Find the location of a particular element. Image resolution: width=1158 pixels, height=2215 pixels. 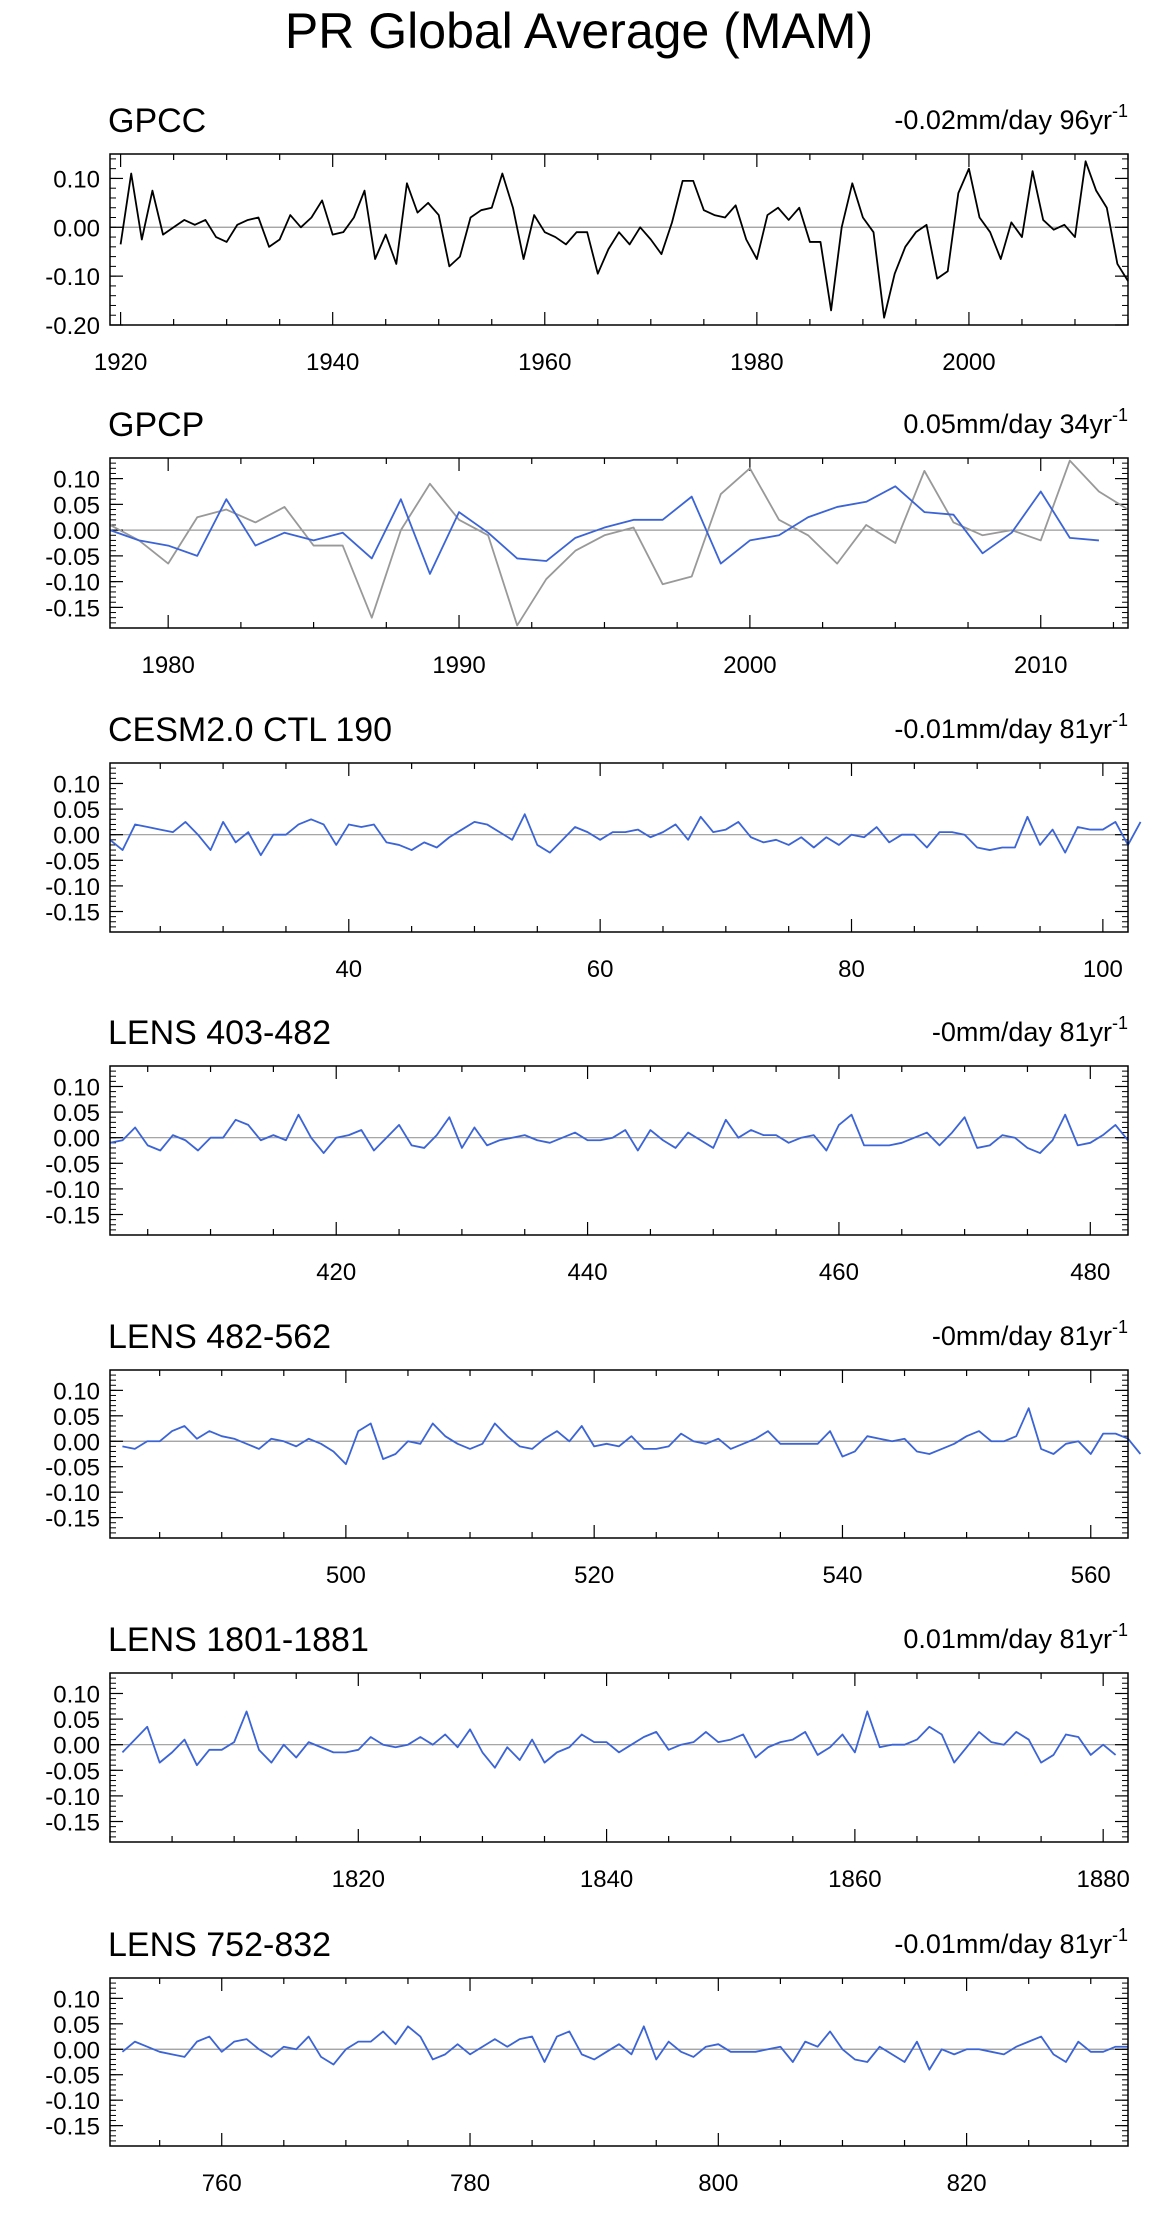

x-tick-label: 440 is located at coordinates (588, 1272).